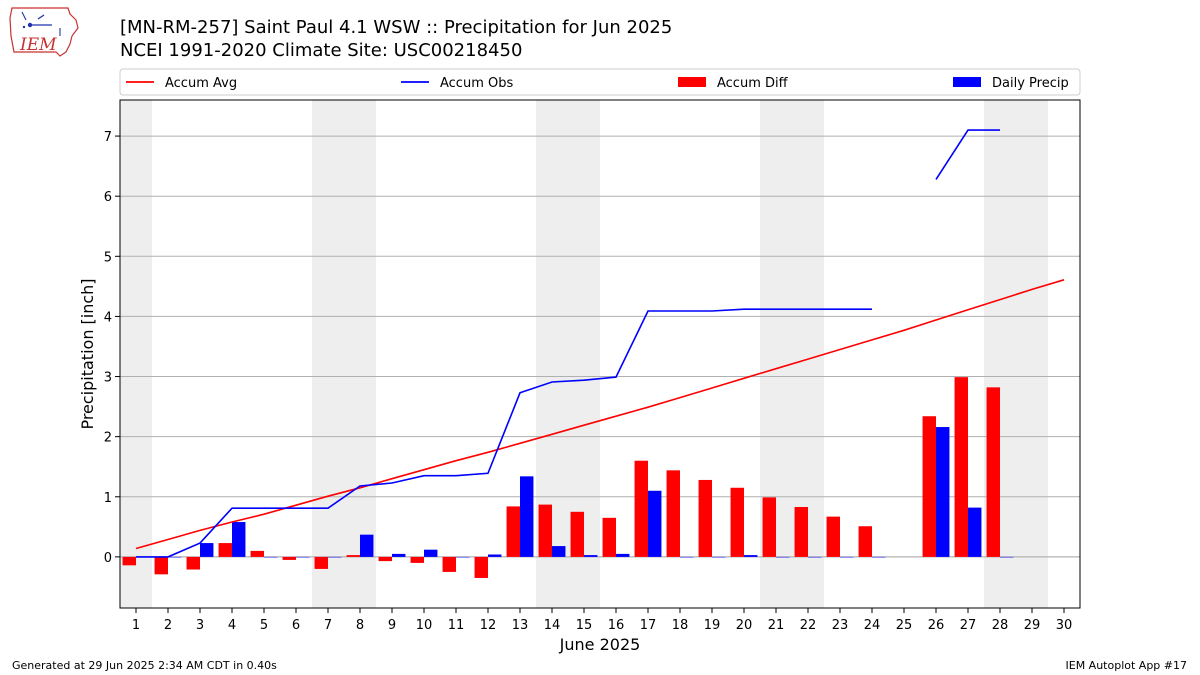 This screenshot has width=1200, height=675. I want to click on y-tick-label: 4, so click(108, 317).